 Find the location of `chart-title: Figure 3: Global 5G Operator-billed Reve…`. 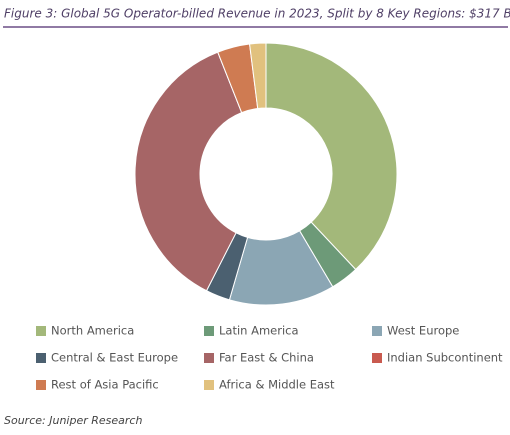

chart-title: Figure 3: Global 5G Operator-billed Reve… is located at coordinates (257, 14).